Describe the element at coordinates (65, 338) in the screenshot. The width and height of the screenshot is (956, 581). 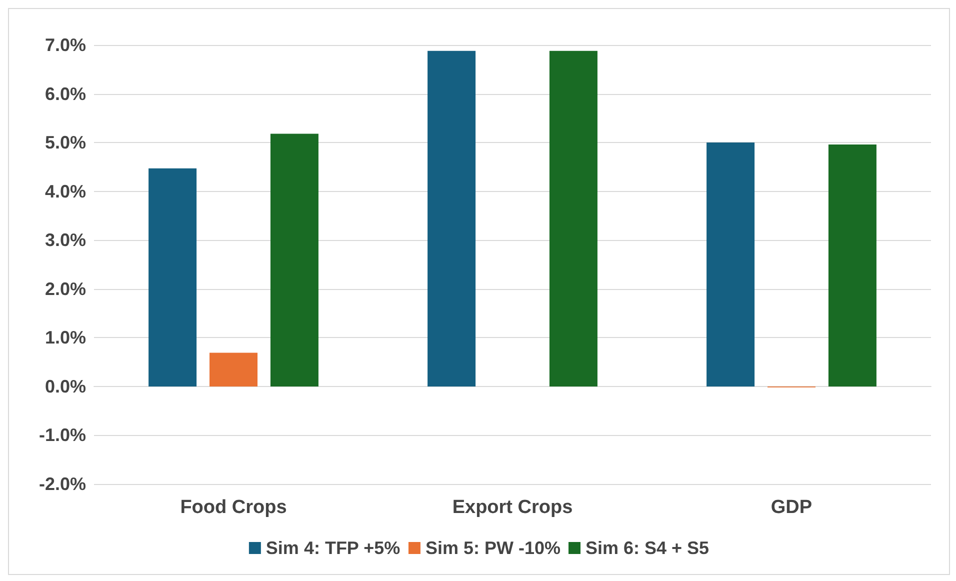
I see `y-tick-label: 1.0%` at that location.